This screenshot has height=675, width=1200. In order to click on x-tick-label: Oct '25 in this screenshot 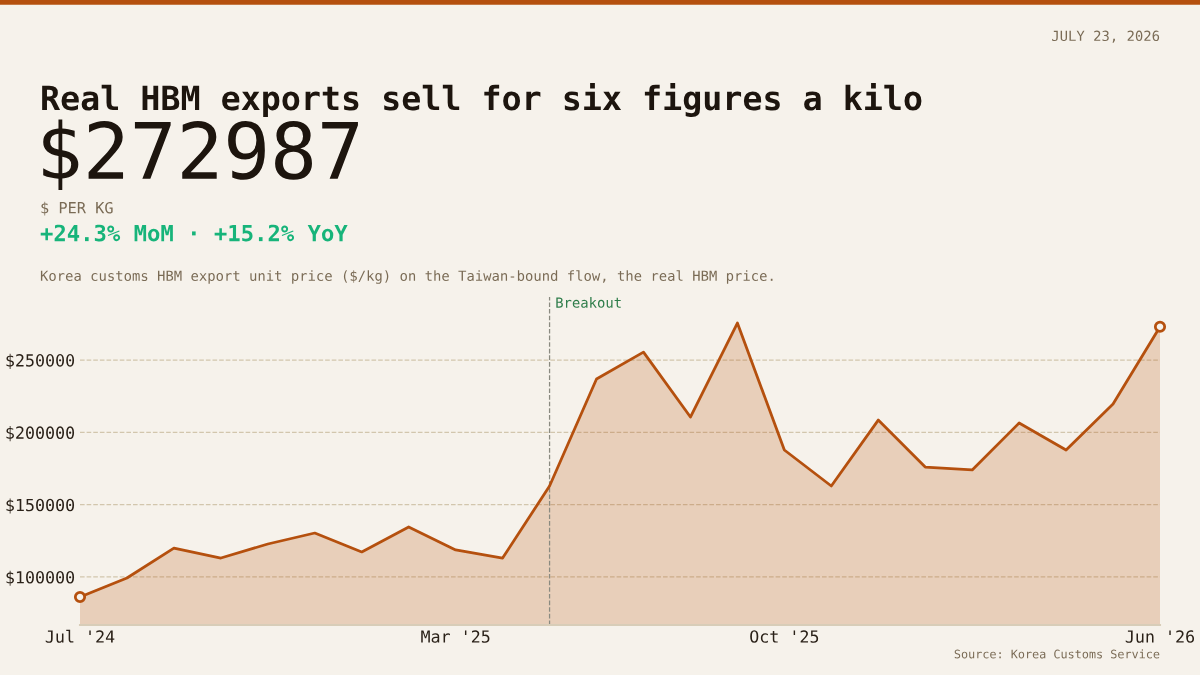, I will do `click(784, 636)`.